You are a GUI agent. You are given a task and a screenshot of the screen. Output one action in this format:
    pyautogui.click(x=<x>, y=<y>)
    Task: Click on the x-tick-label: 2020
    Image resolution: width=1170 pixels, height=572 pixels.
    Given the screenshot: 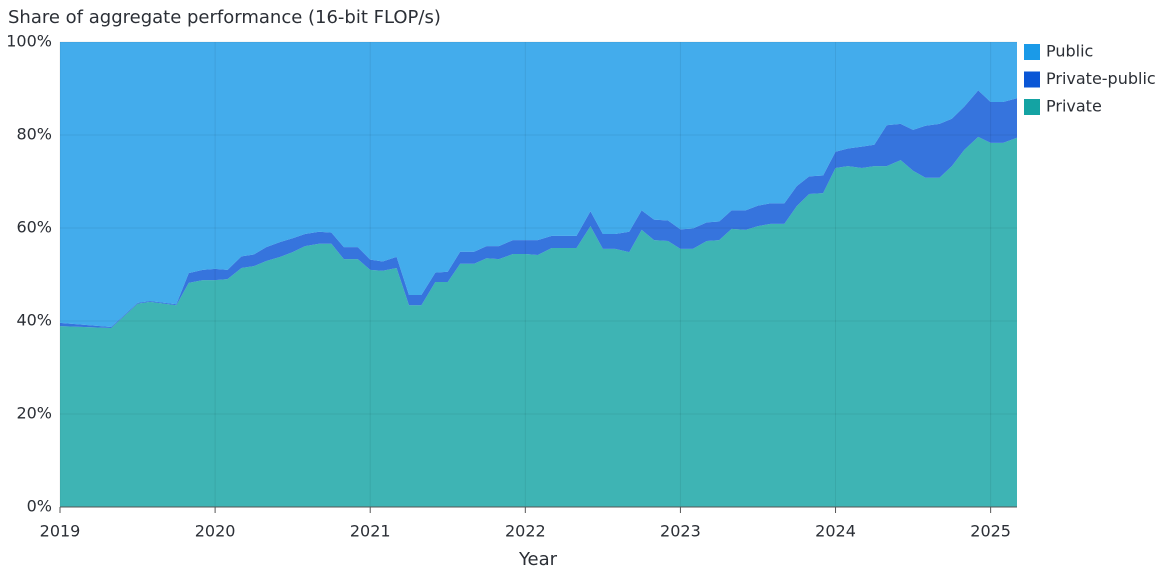 What is the action you would take?
    pyautogui.click(x=215, y=531)
    